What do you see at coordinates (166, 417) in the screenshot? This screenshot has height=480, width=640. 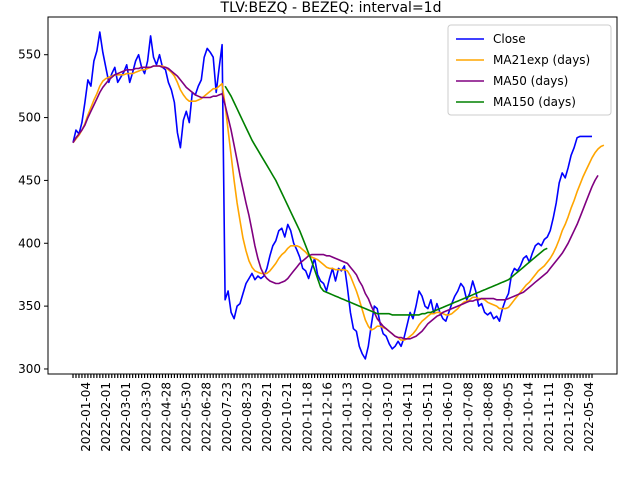 I see `x-tick-label: 2022-04-28` at bounding box center [166, 417].